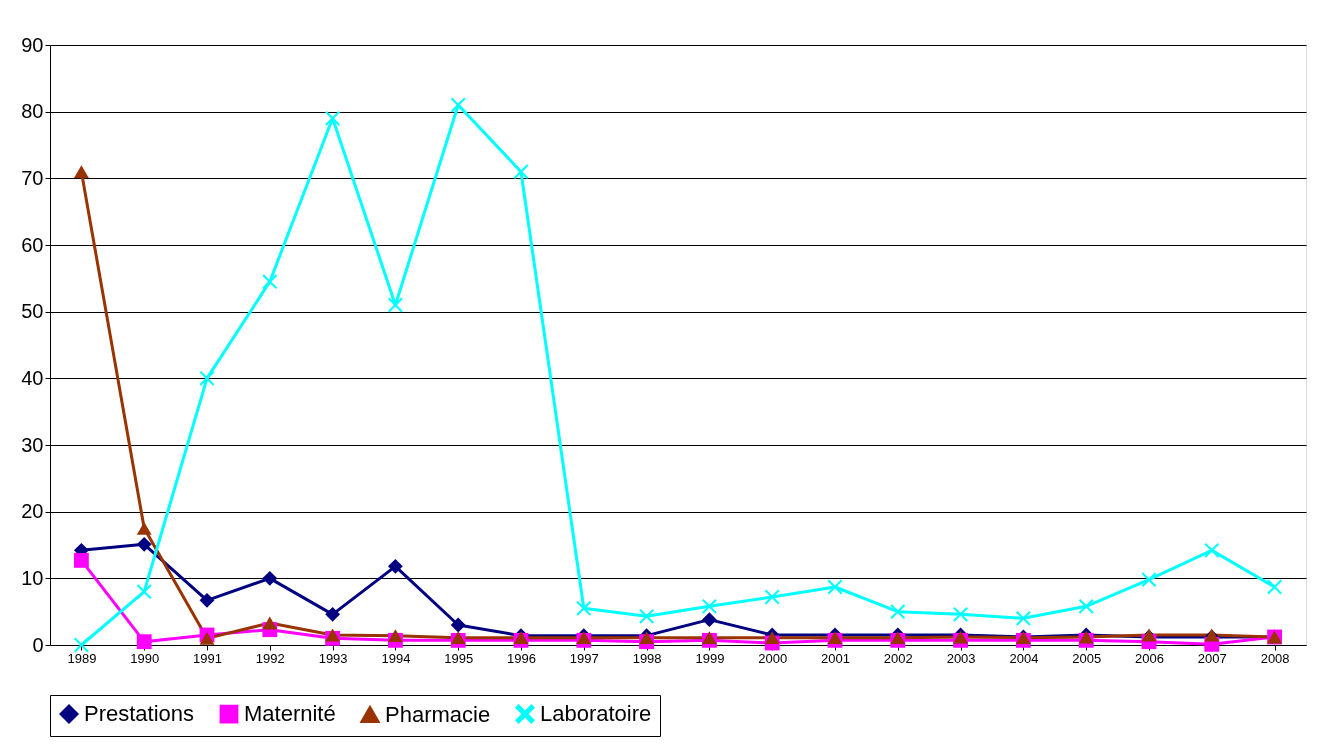 The image size is (1336, 747). Describe the element at coordinates (38, 644) in the screenshot. I see `y-tick-label: 0` at that location.